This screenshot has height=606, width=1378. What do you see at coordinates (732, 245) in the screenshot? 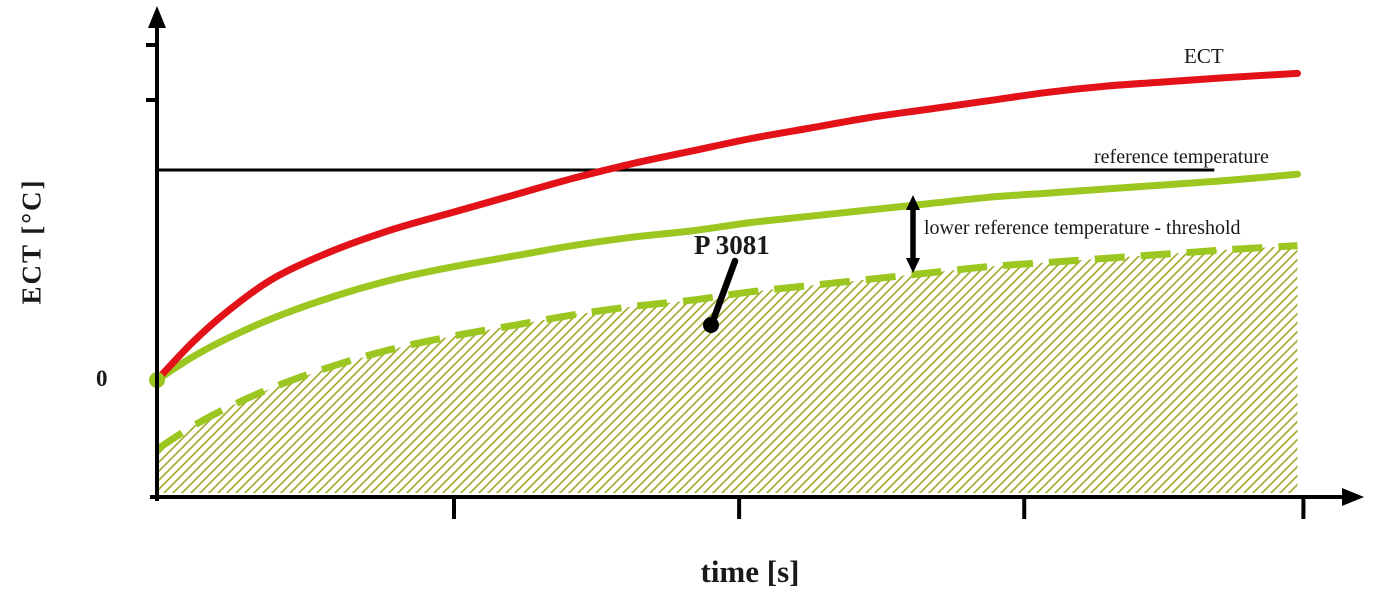
I see `p3081-label: P 3081` at bounding box center [732, 245].